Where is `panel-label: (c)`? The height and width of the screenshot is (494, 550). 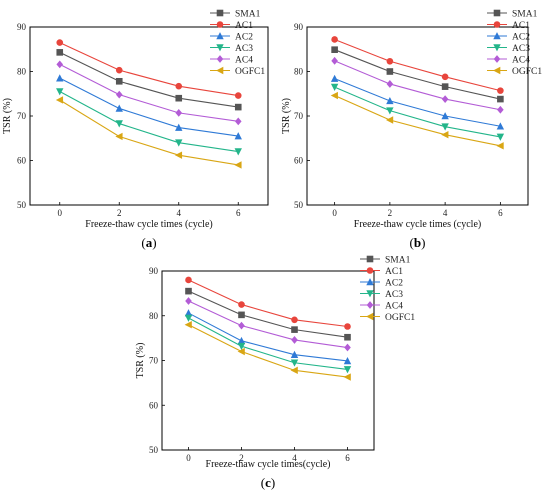 panel-label: (c) is located at coordinates (268, 482).